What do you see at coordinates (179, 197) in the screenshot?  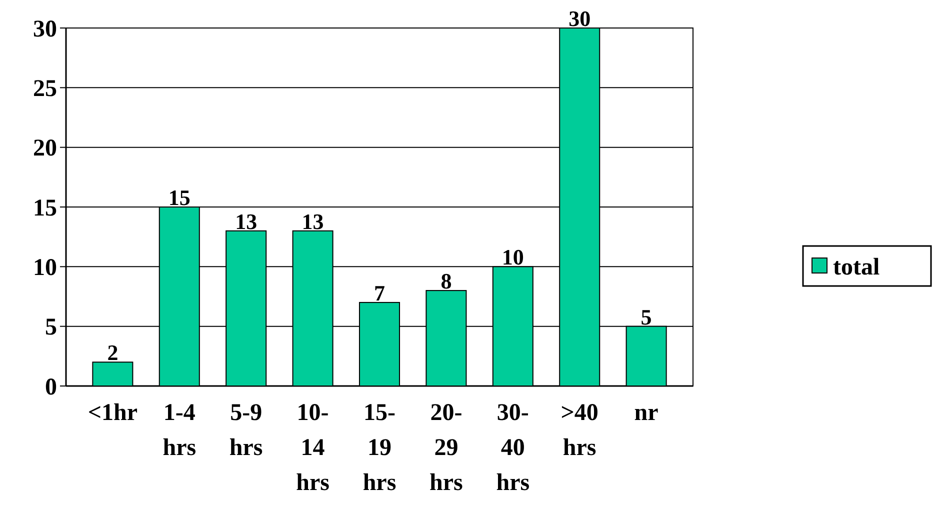 I see `data-label: 15` at bounding box center [179, 197].